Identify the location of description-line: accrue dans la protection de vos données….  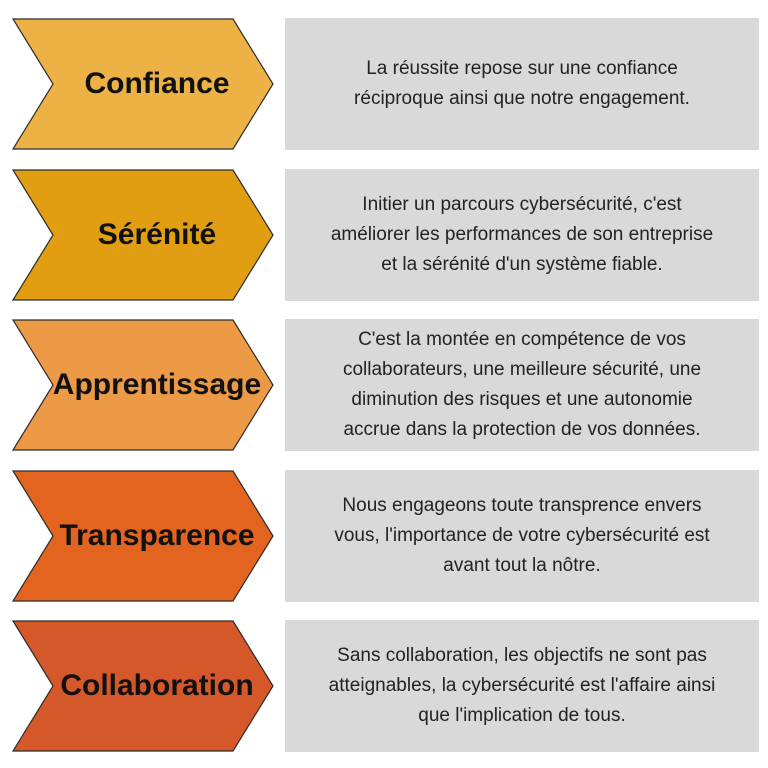
(522, 429).